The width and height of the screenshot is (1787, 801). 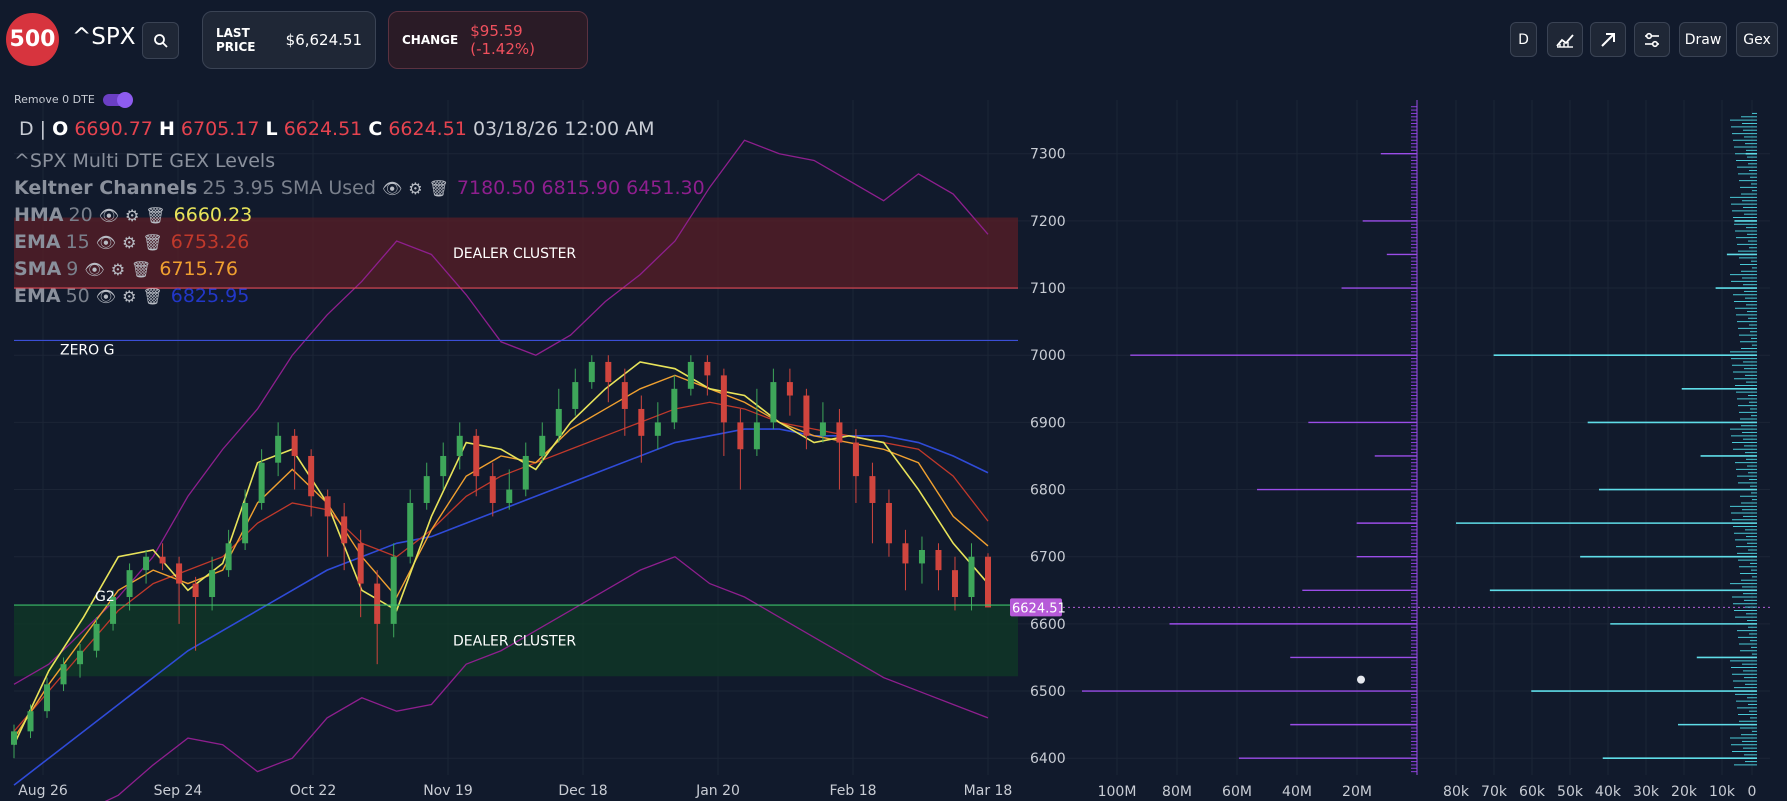 What do you see at coordinates (1048, 759) in the screenshot?
I see `y-tick-label: 6400` at bounding box center [1048, 759].